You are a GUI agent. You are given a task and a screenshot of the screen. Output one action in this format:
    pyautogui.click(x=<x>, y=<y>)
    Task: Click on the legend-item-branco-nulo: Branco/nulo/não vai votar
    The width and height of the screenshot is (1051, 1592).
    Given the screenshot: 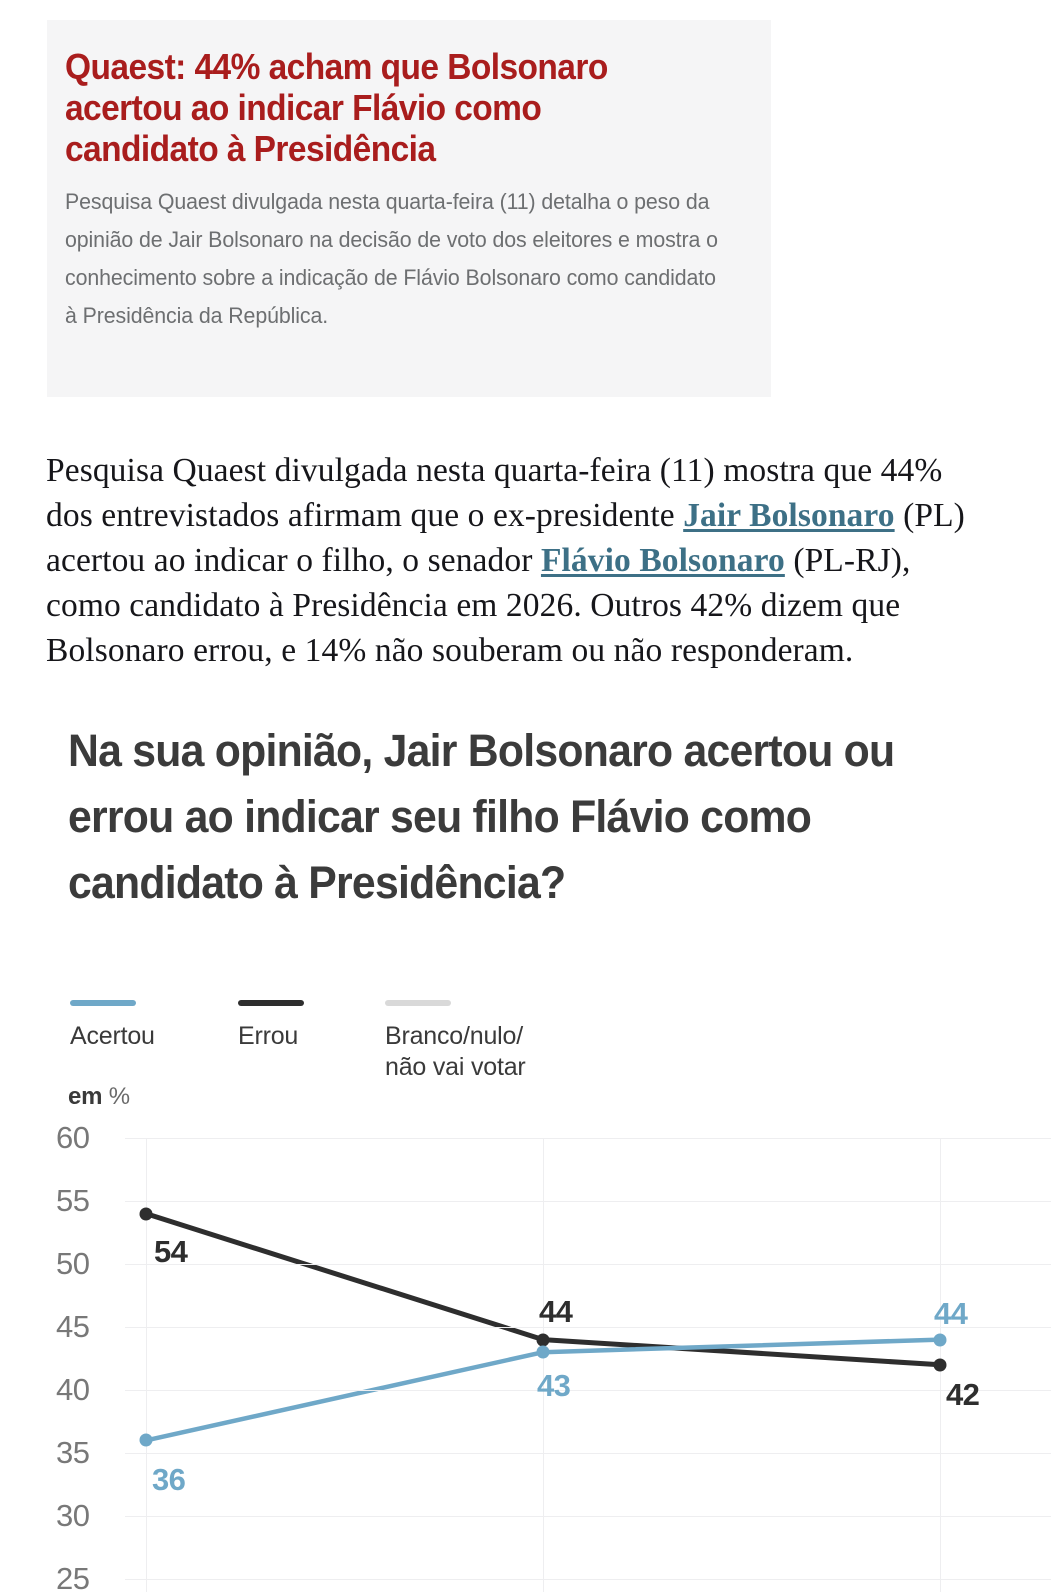 What is the action you would take?
    pyautogui.click(x=455, y=1041)
    